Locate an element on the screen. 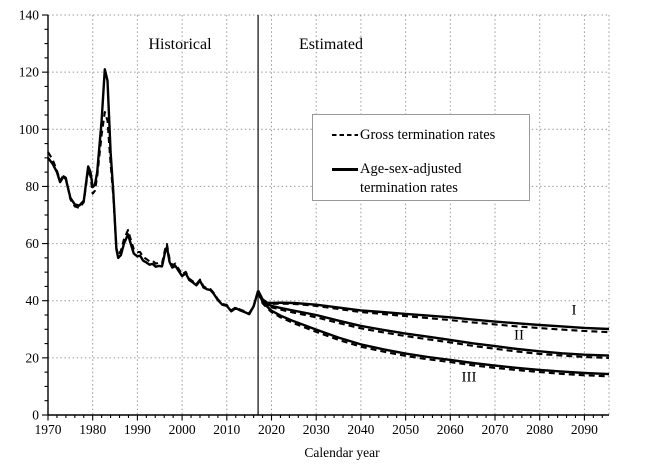 This screenshot has height=468, width=648. legend-item-age-sex-adjusted: Age-sex-adjusted termination rates is located at coordinates (428, 179).